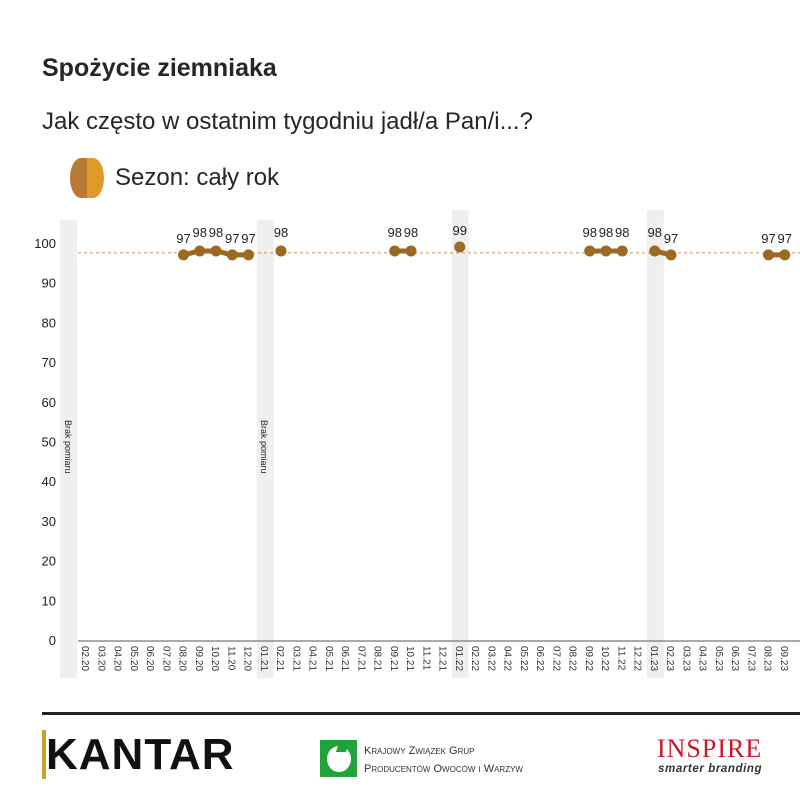  Describe the element at coordinates (393, 658) in the screenshot. I see `x-tick-label: 09.21` at that location.